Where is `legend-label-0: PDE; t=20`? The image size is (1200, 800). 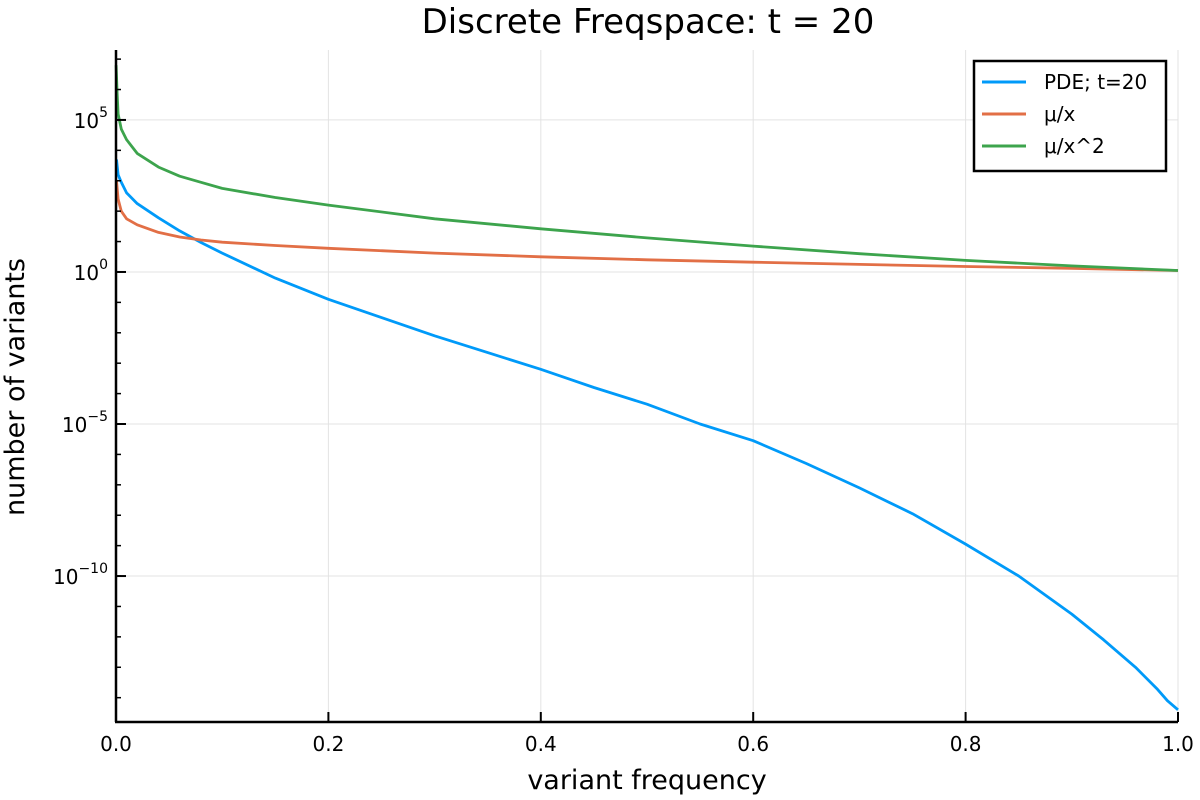 legend-label-0: PDE; t=20 is located at coordinates (1095, 82).